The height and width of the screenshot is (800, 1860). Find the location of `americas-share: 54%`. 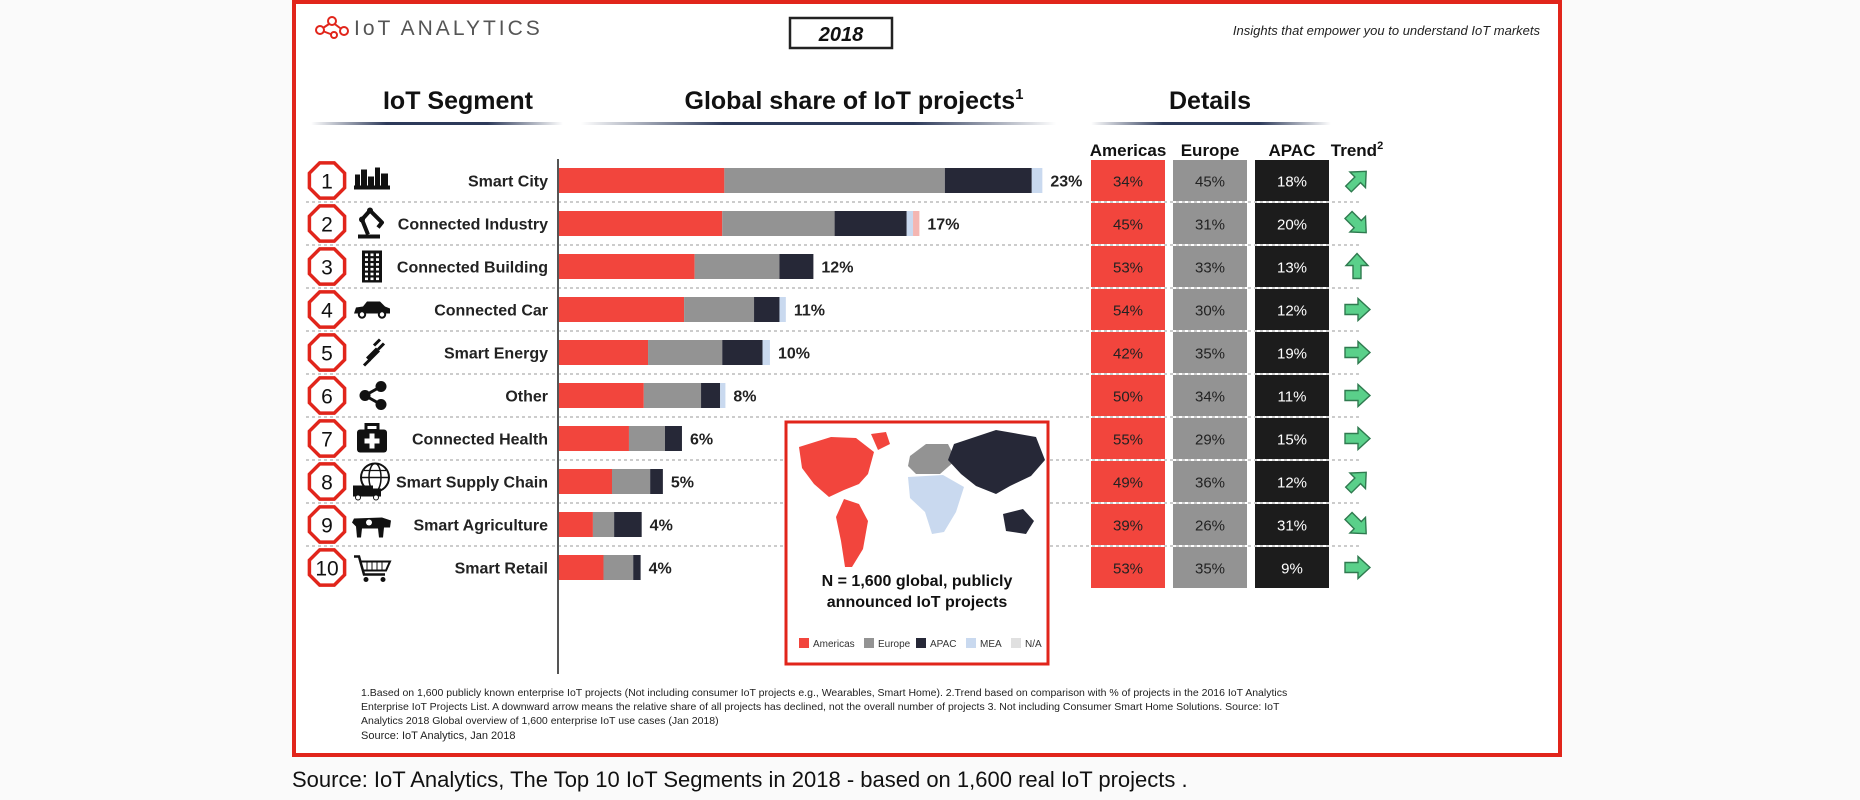

americas-share: 54% is located at coordinates (1128, 311).